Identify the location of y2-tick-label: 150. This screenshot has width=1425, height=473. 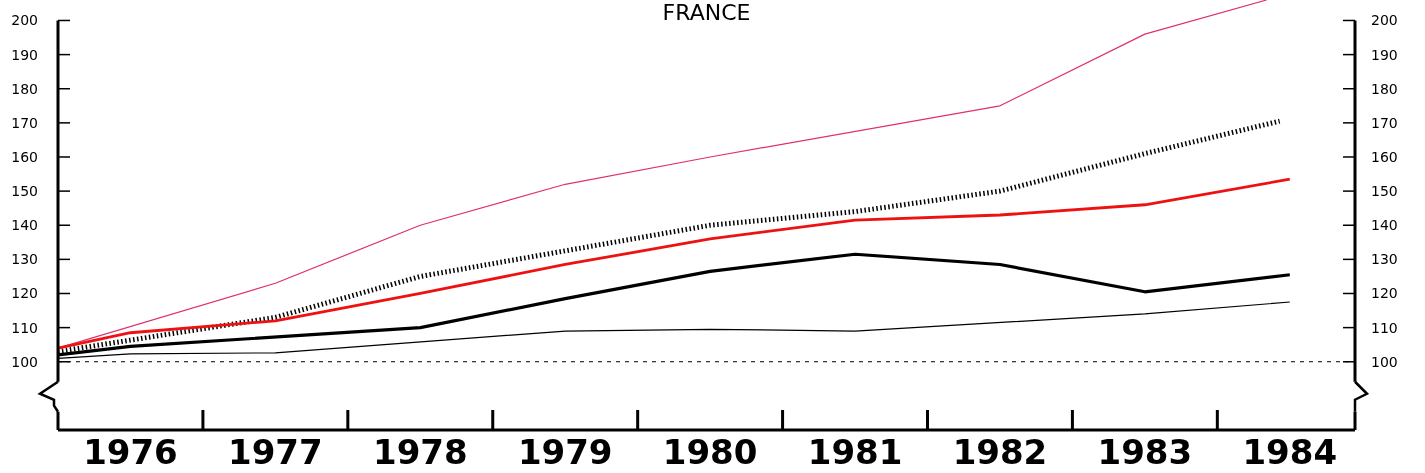
(1384, 191).